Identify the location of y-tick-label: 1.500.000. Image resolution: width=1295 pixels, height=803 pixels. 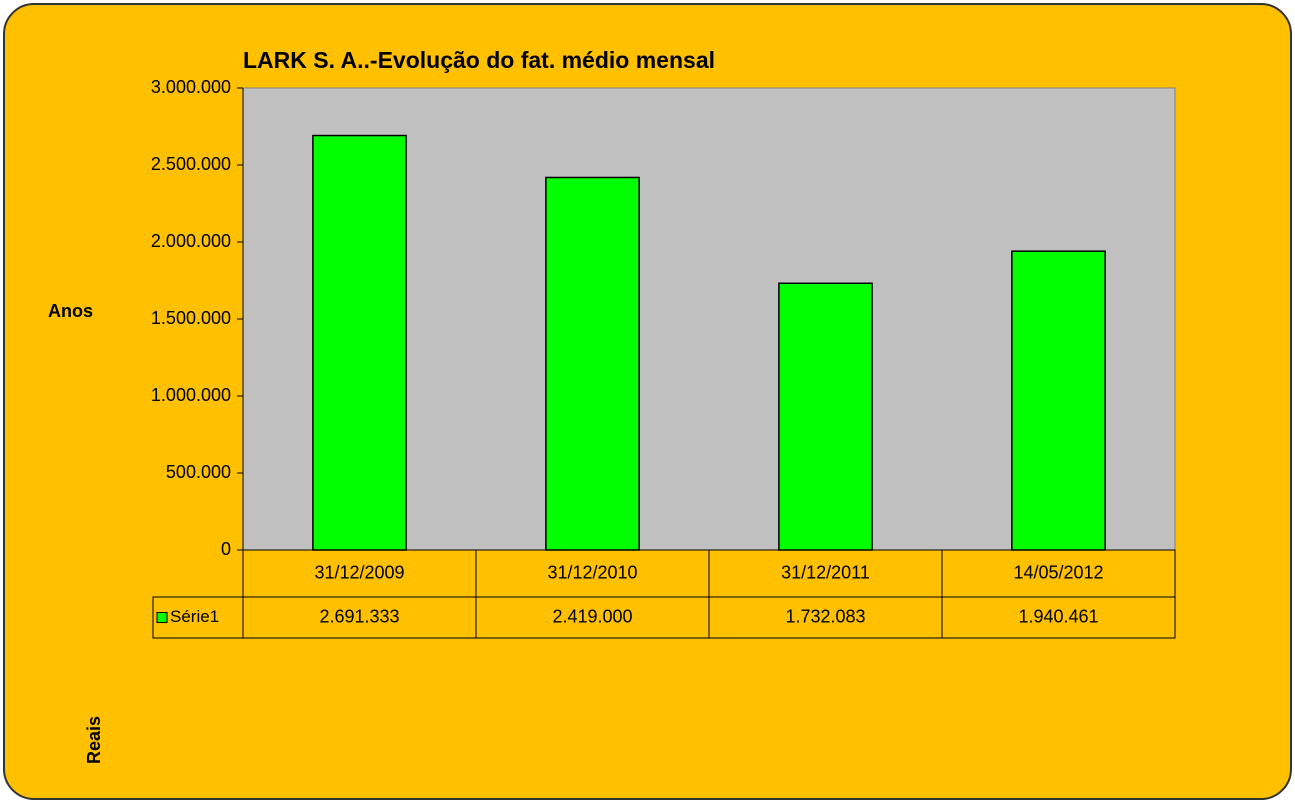
(191, 318).